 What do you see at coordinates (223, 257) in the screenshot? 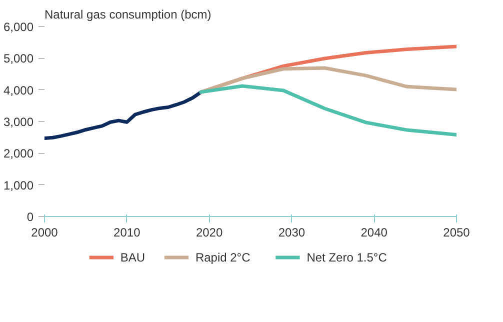
I see `legend-label: Rapid 2°C` at bounding box center [223, 257].